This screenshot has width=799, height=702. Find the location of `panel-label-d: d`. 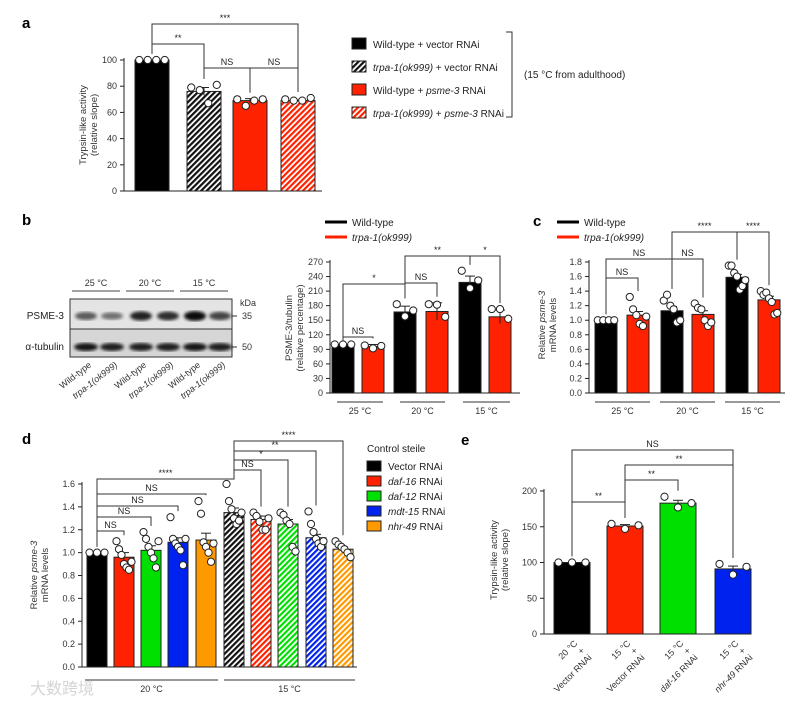

panel-label-d: d is located at coordinates (26, 439).